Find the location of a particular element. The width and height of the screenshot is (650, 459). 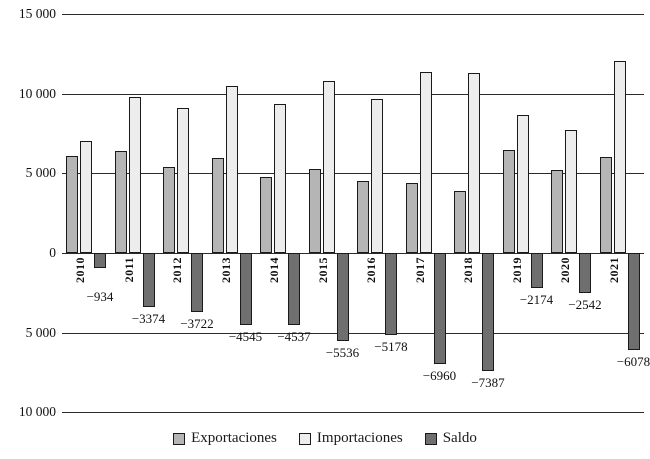

legend-item-importaciones: Importaciones is located at coordinates (350, 438).